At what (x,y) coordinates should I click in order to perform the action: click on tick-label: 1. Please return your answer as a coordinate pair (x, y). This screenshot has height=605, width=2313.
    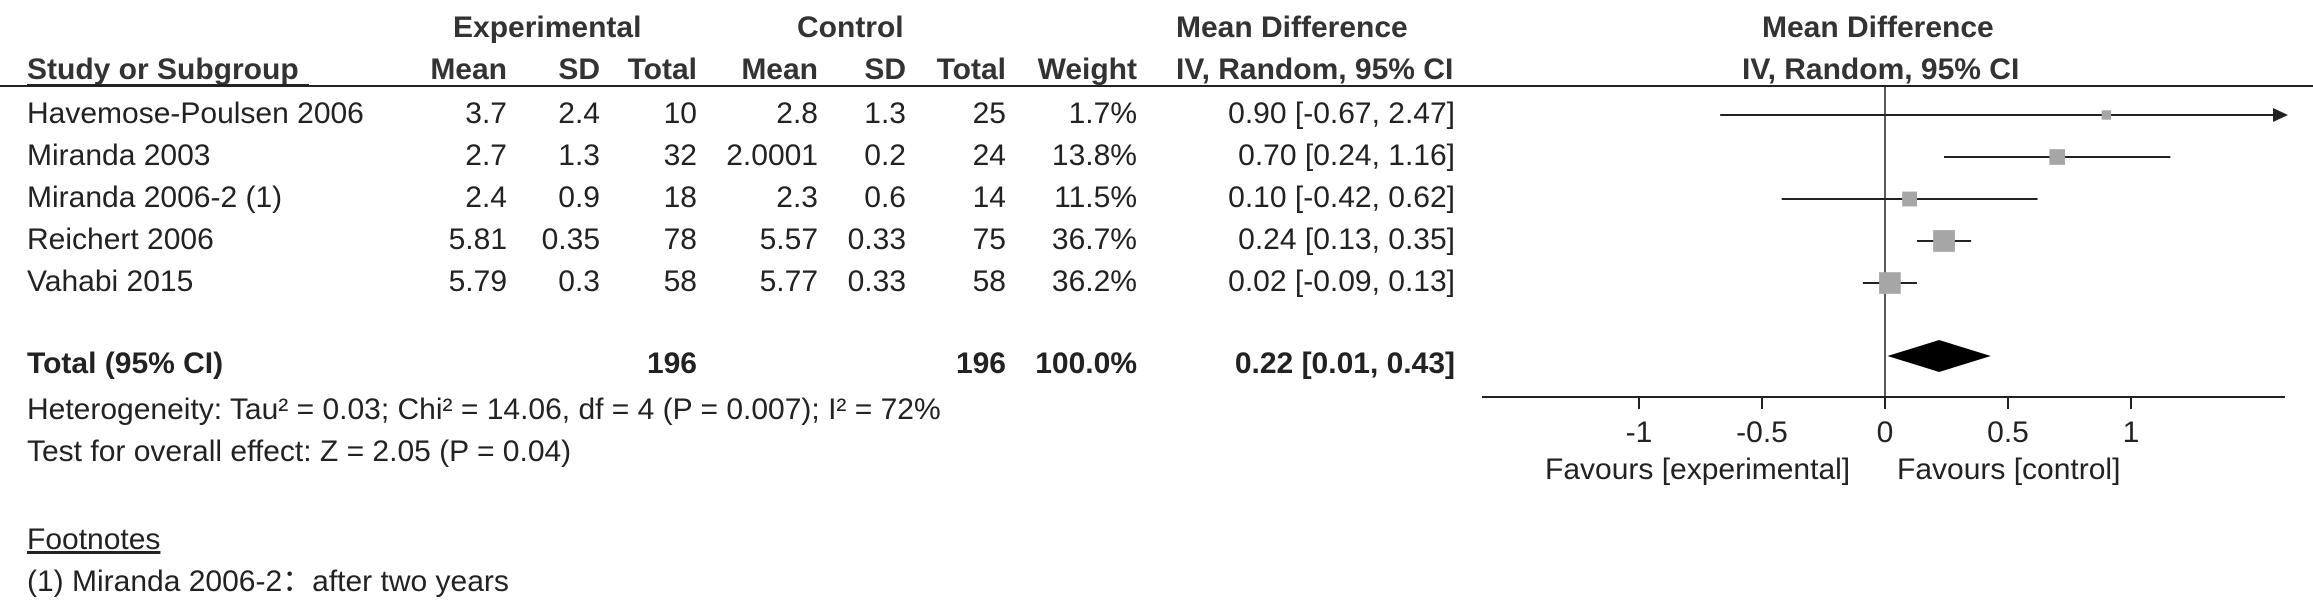
    Looking at the image, I should click on (2131, 432).